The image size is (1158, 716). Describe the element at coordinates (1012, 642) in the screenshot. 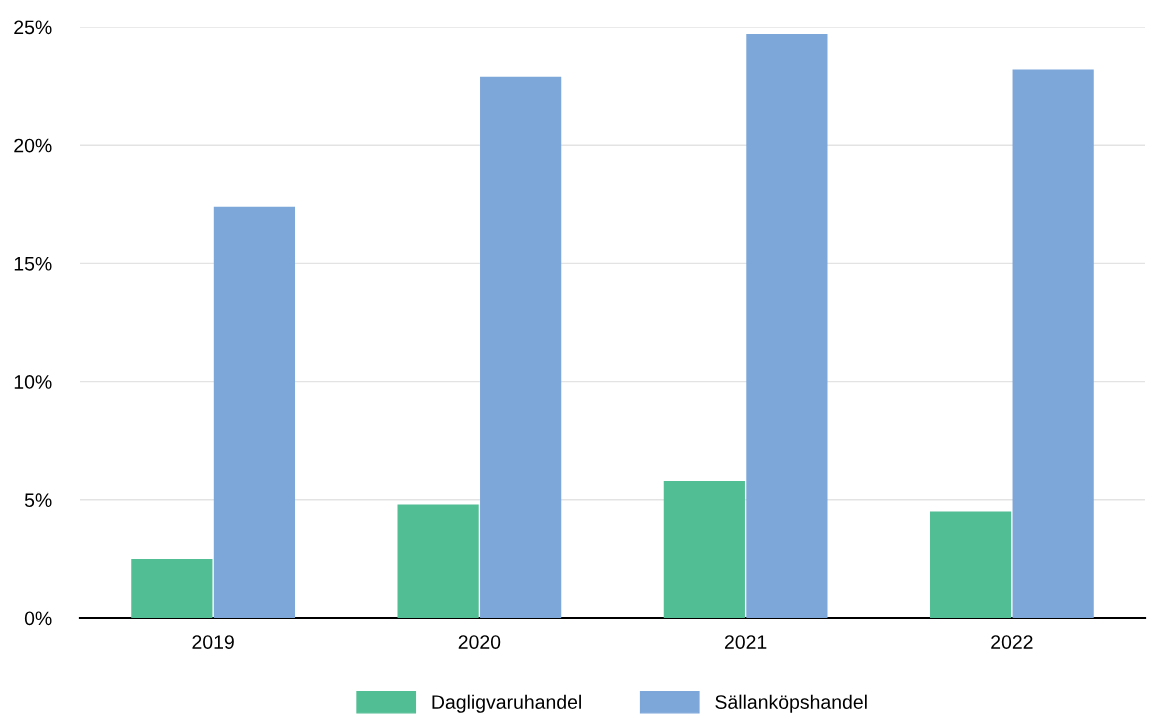

I see `x-tick-label: 2022` at that location.